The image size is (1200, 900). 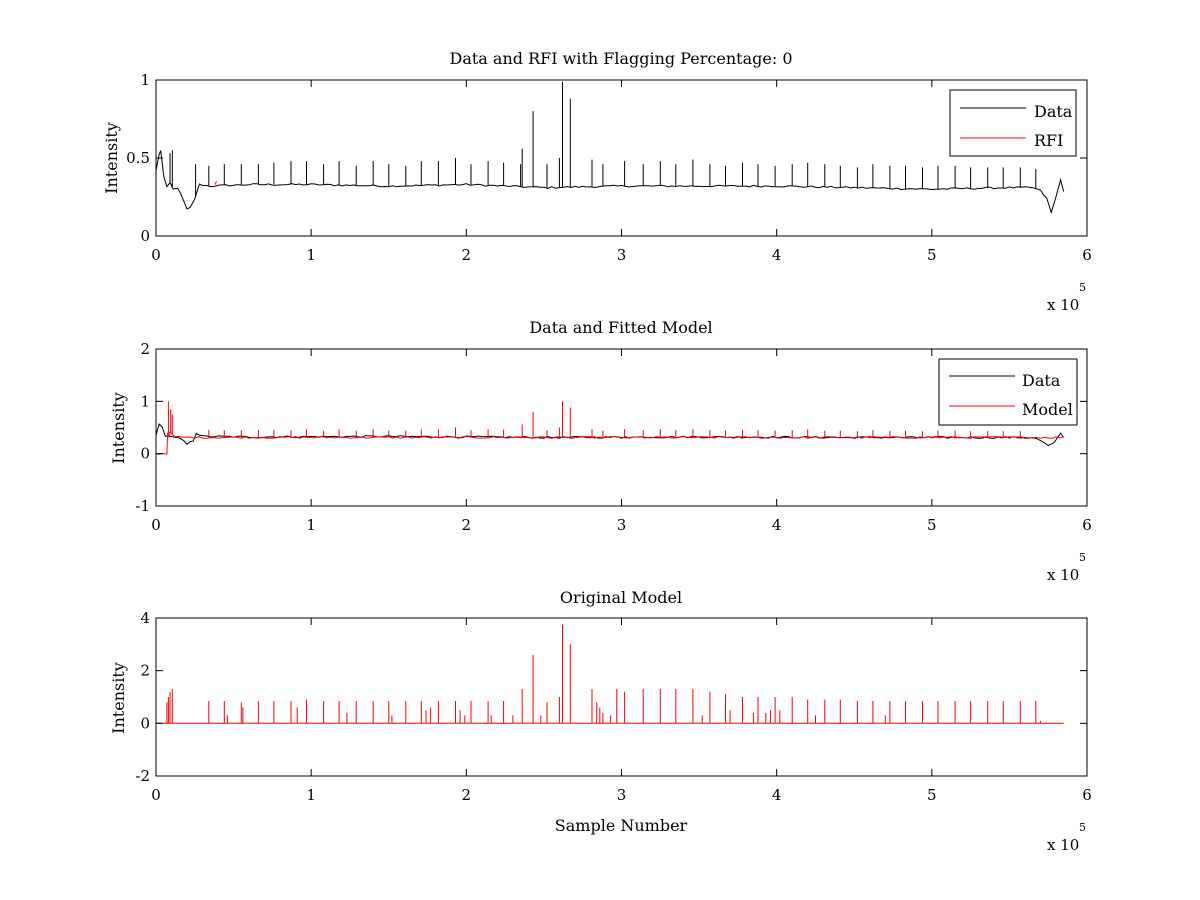 What do you see at coordinates (1041, 380) in the screenshot?
I see `legend-label-data-2: Data` at bounding box center [1041, 380].